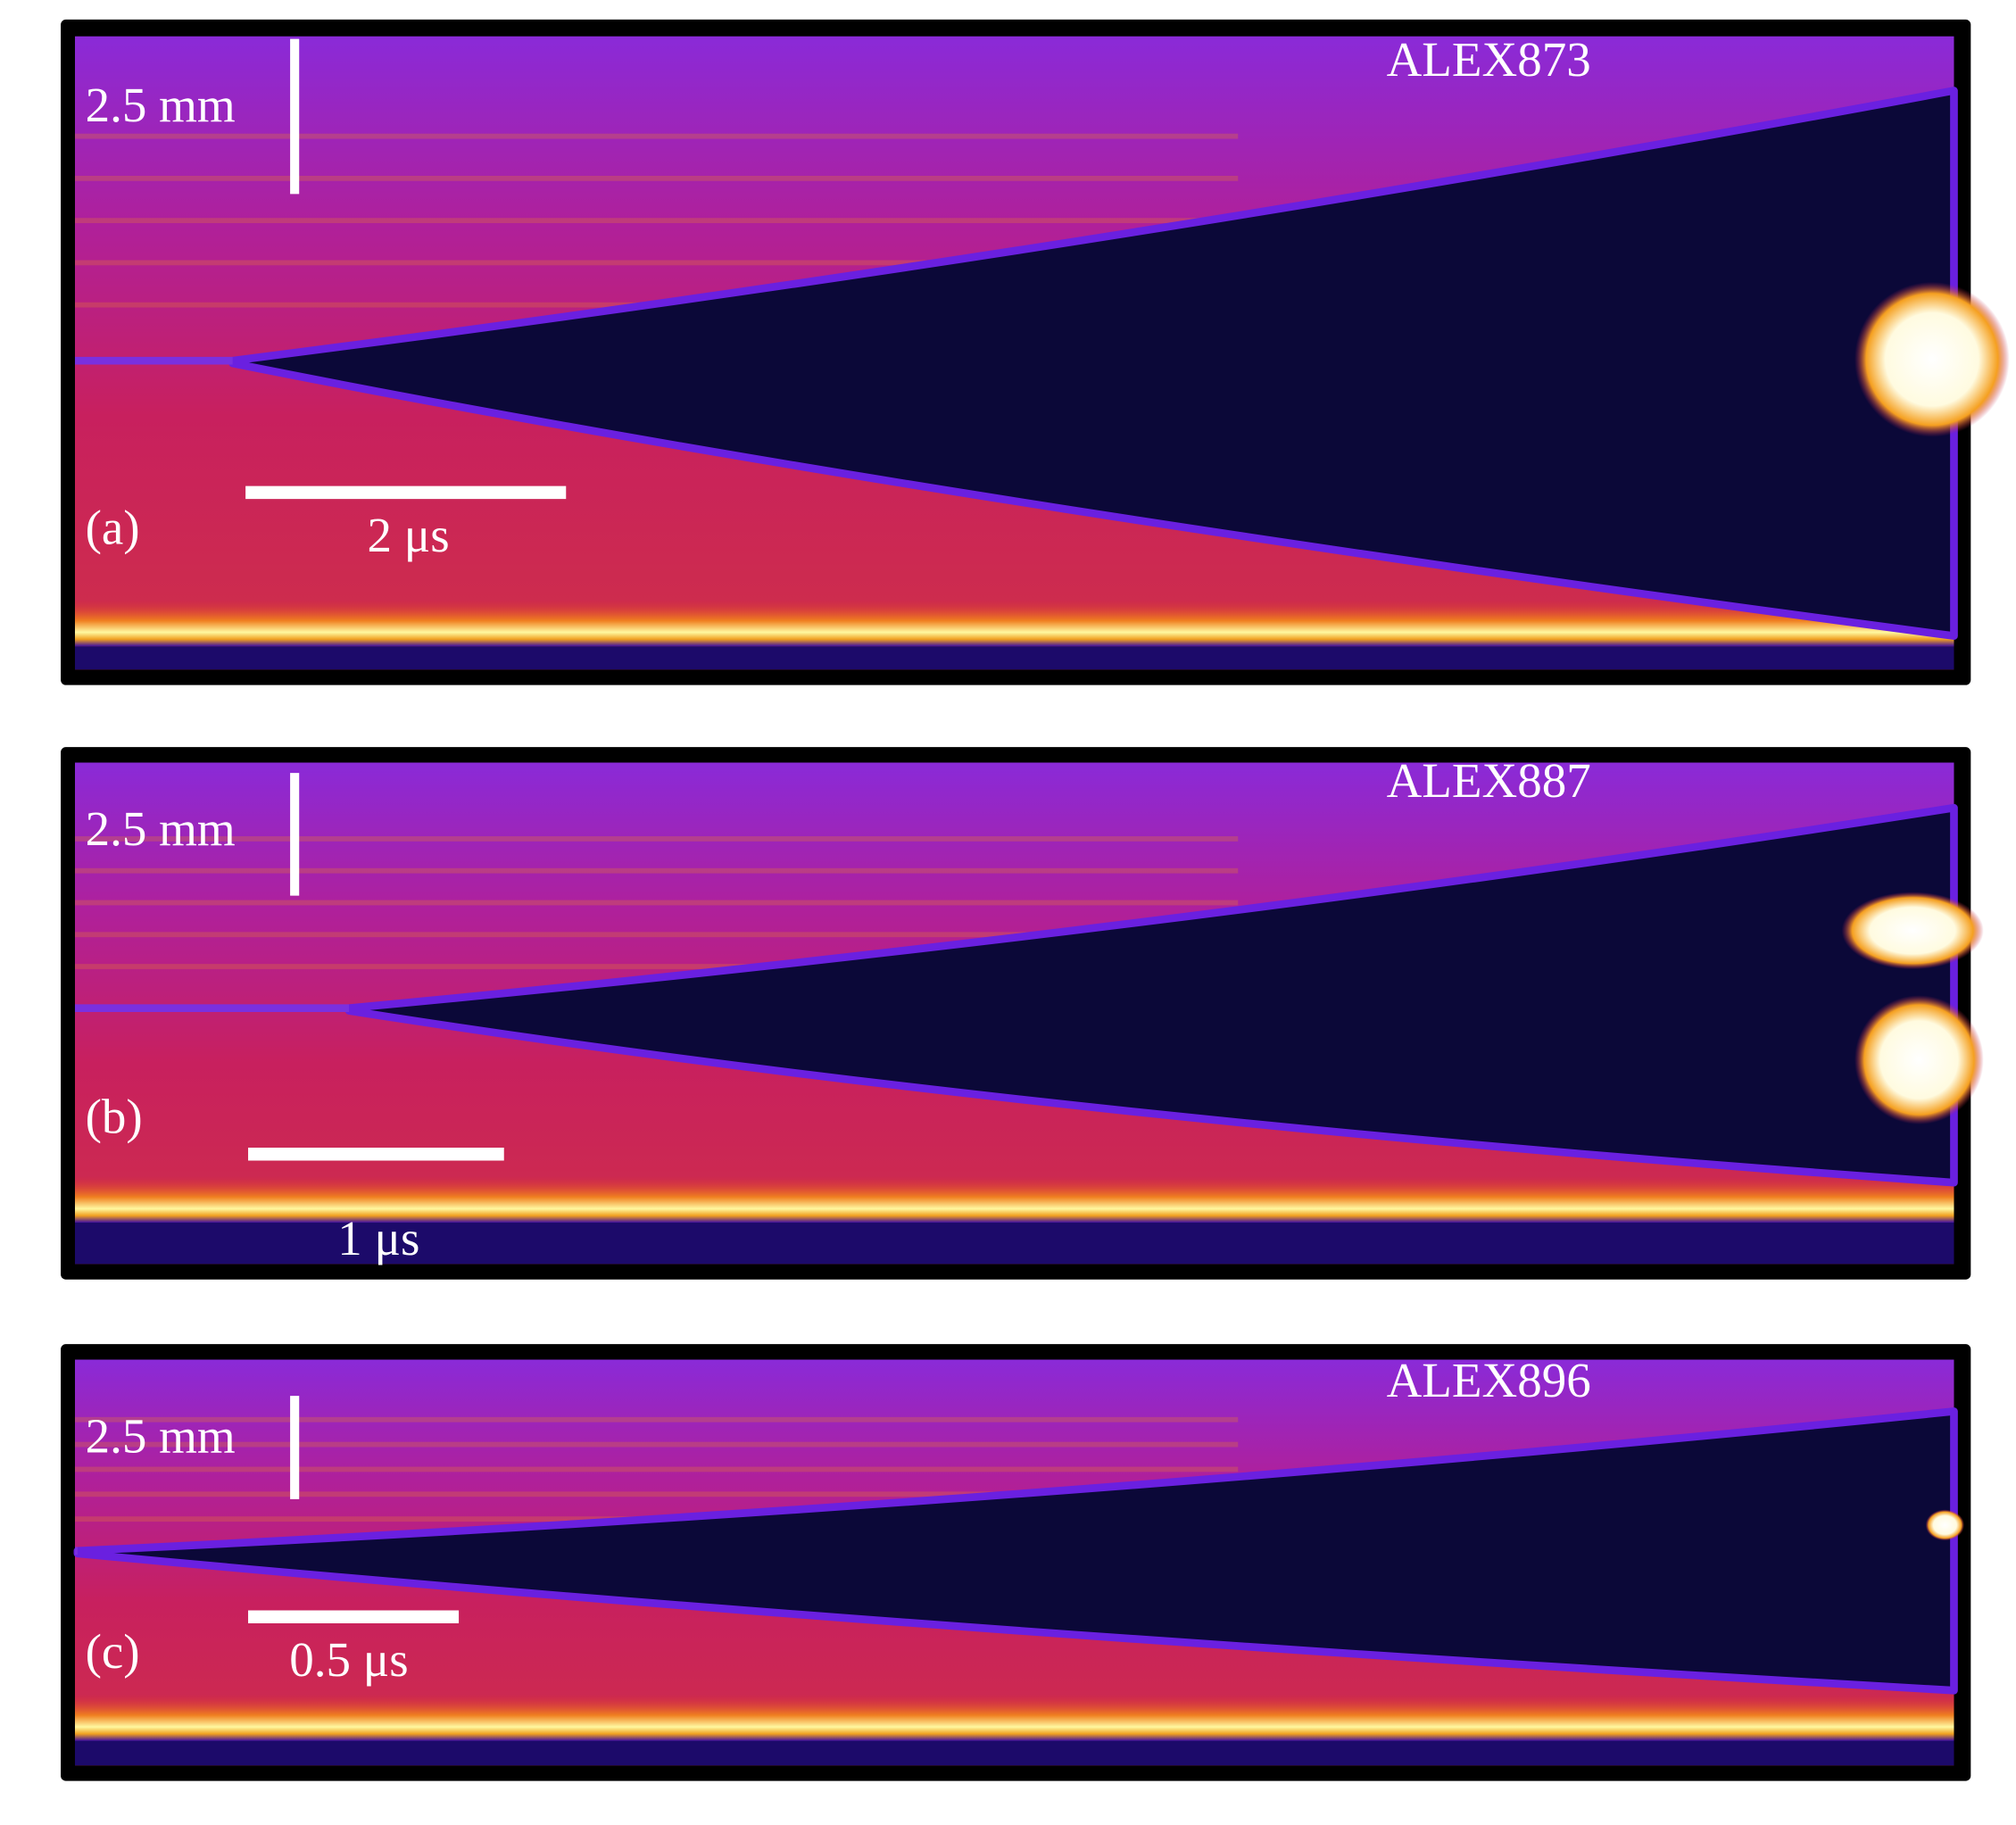 This screenshot has width=2016, height=1825. I want to click on shot-label: ALEX873, so click(1489, 59).